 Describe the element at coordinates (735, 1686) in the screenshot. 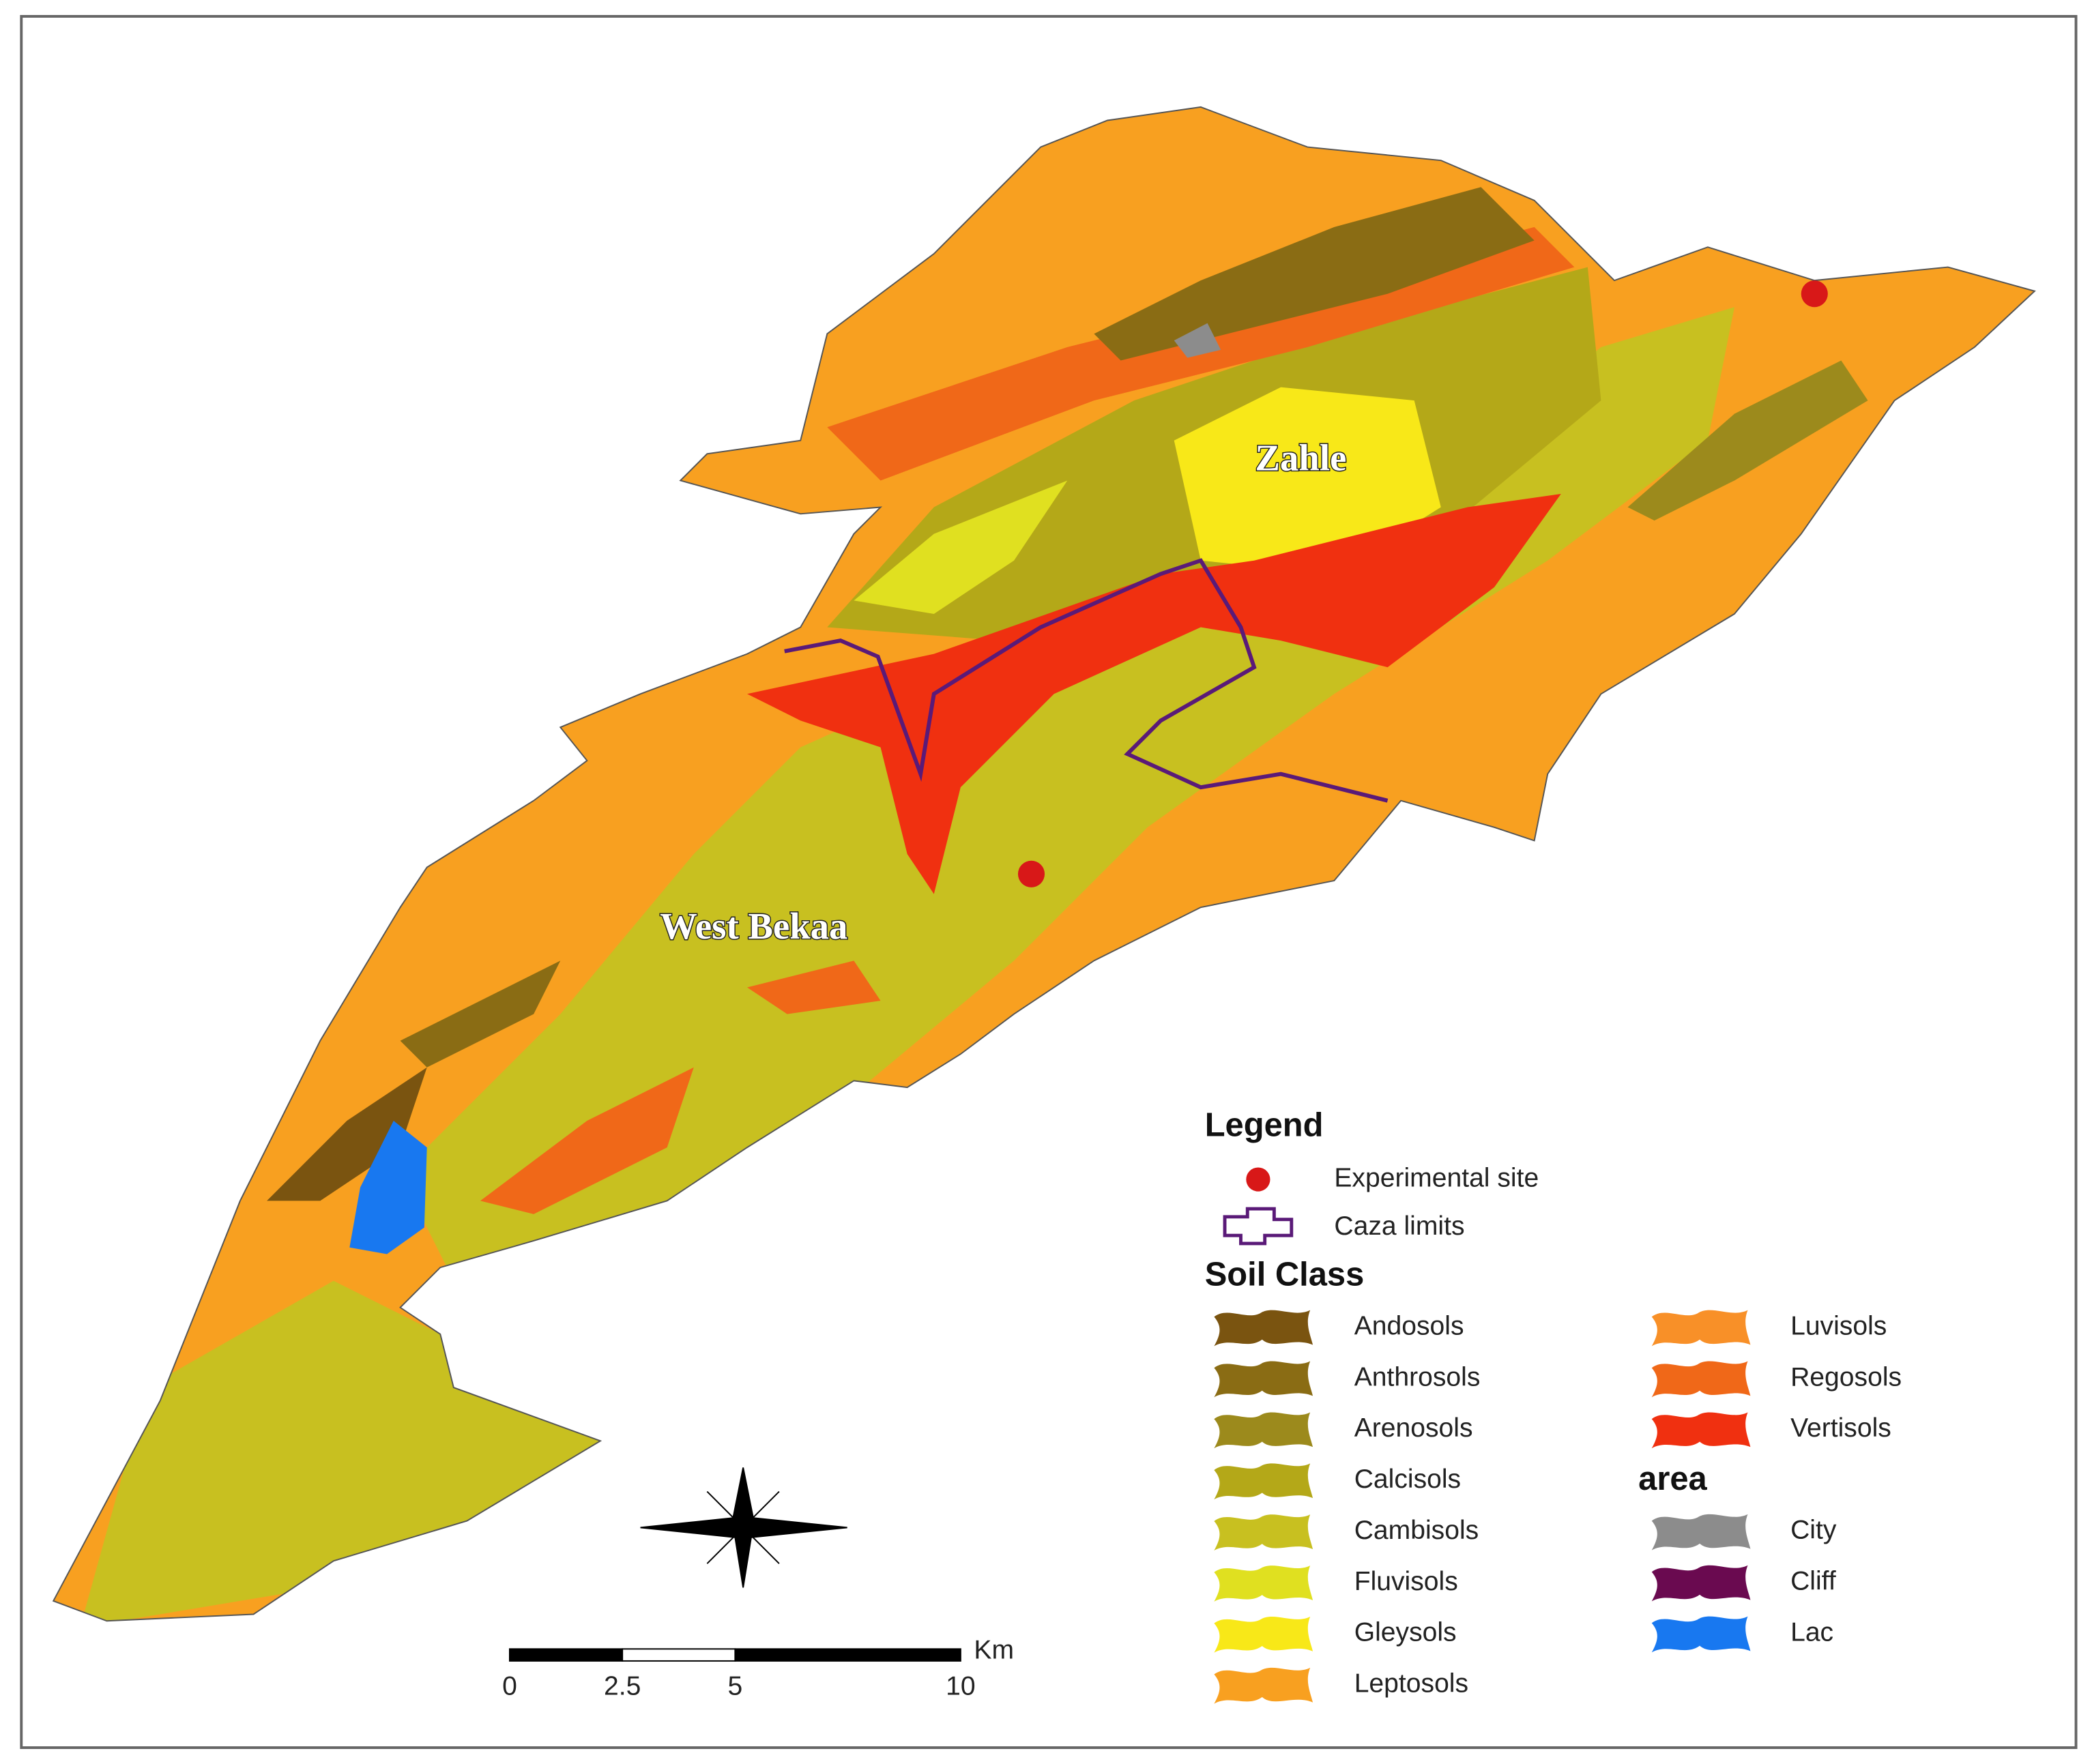

I see `scale-label: 5` at that location.